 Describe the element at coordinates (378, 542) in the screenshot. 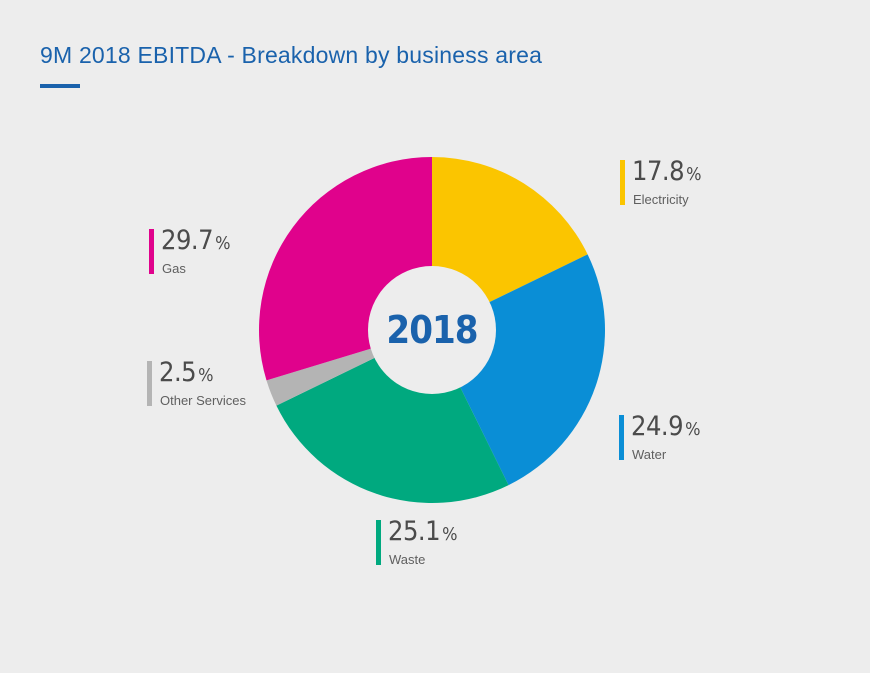

I see `callout-waste-bar` at that location.